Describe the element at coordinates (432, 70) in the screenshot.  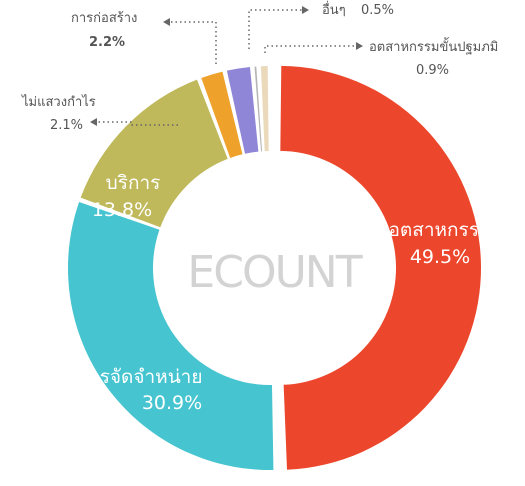
I see `value-primary-industry: 0.9%` at that location.